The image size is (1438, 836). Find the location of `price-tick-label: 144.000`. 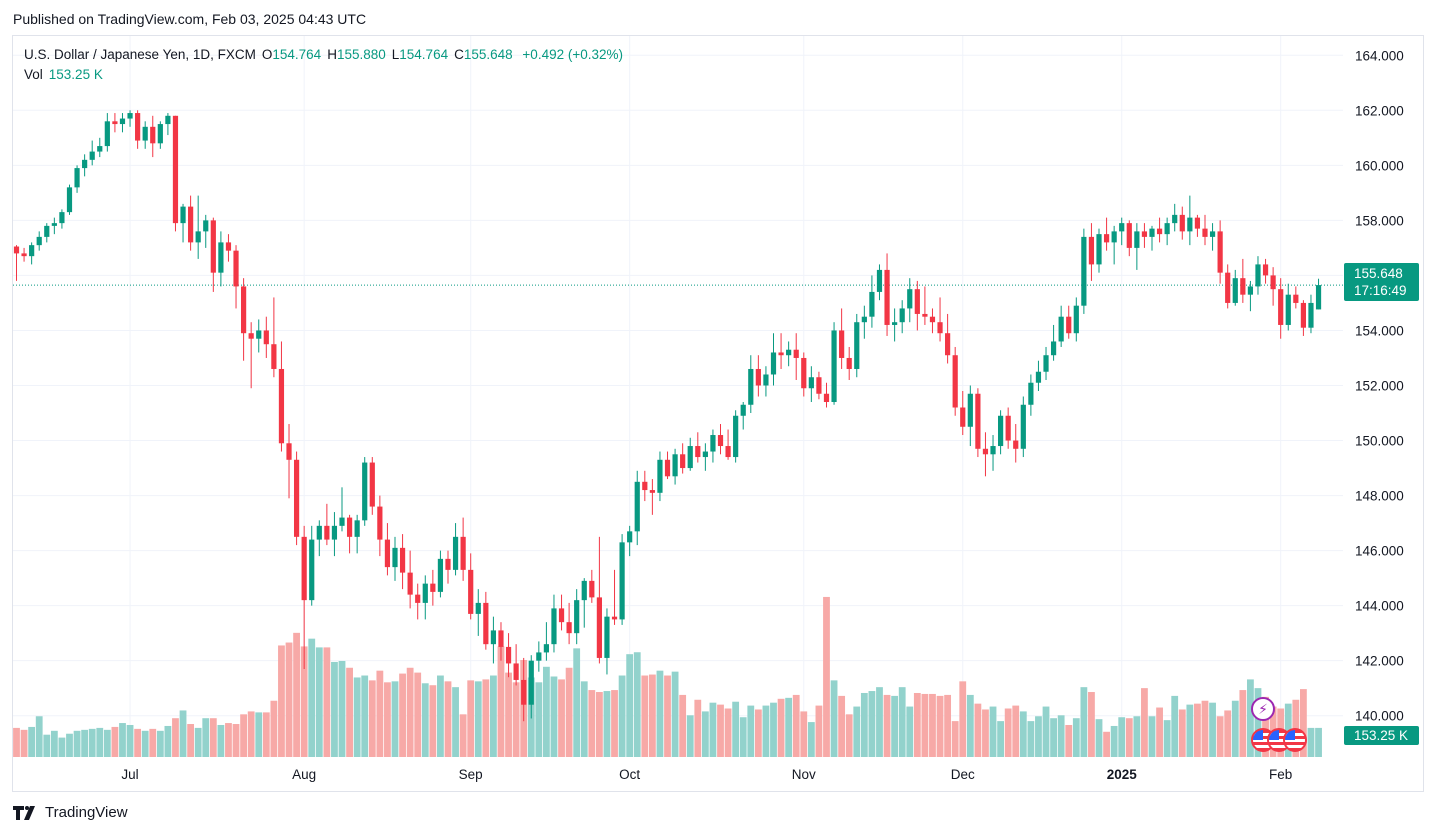

price-tick-label: 144.000 is located at coordinates (1379, 606).